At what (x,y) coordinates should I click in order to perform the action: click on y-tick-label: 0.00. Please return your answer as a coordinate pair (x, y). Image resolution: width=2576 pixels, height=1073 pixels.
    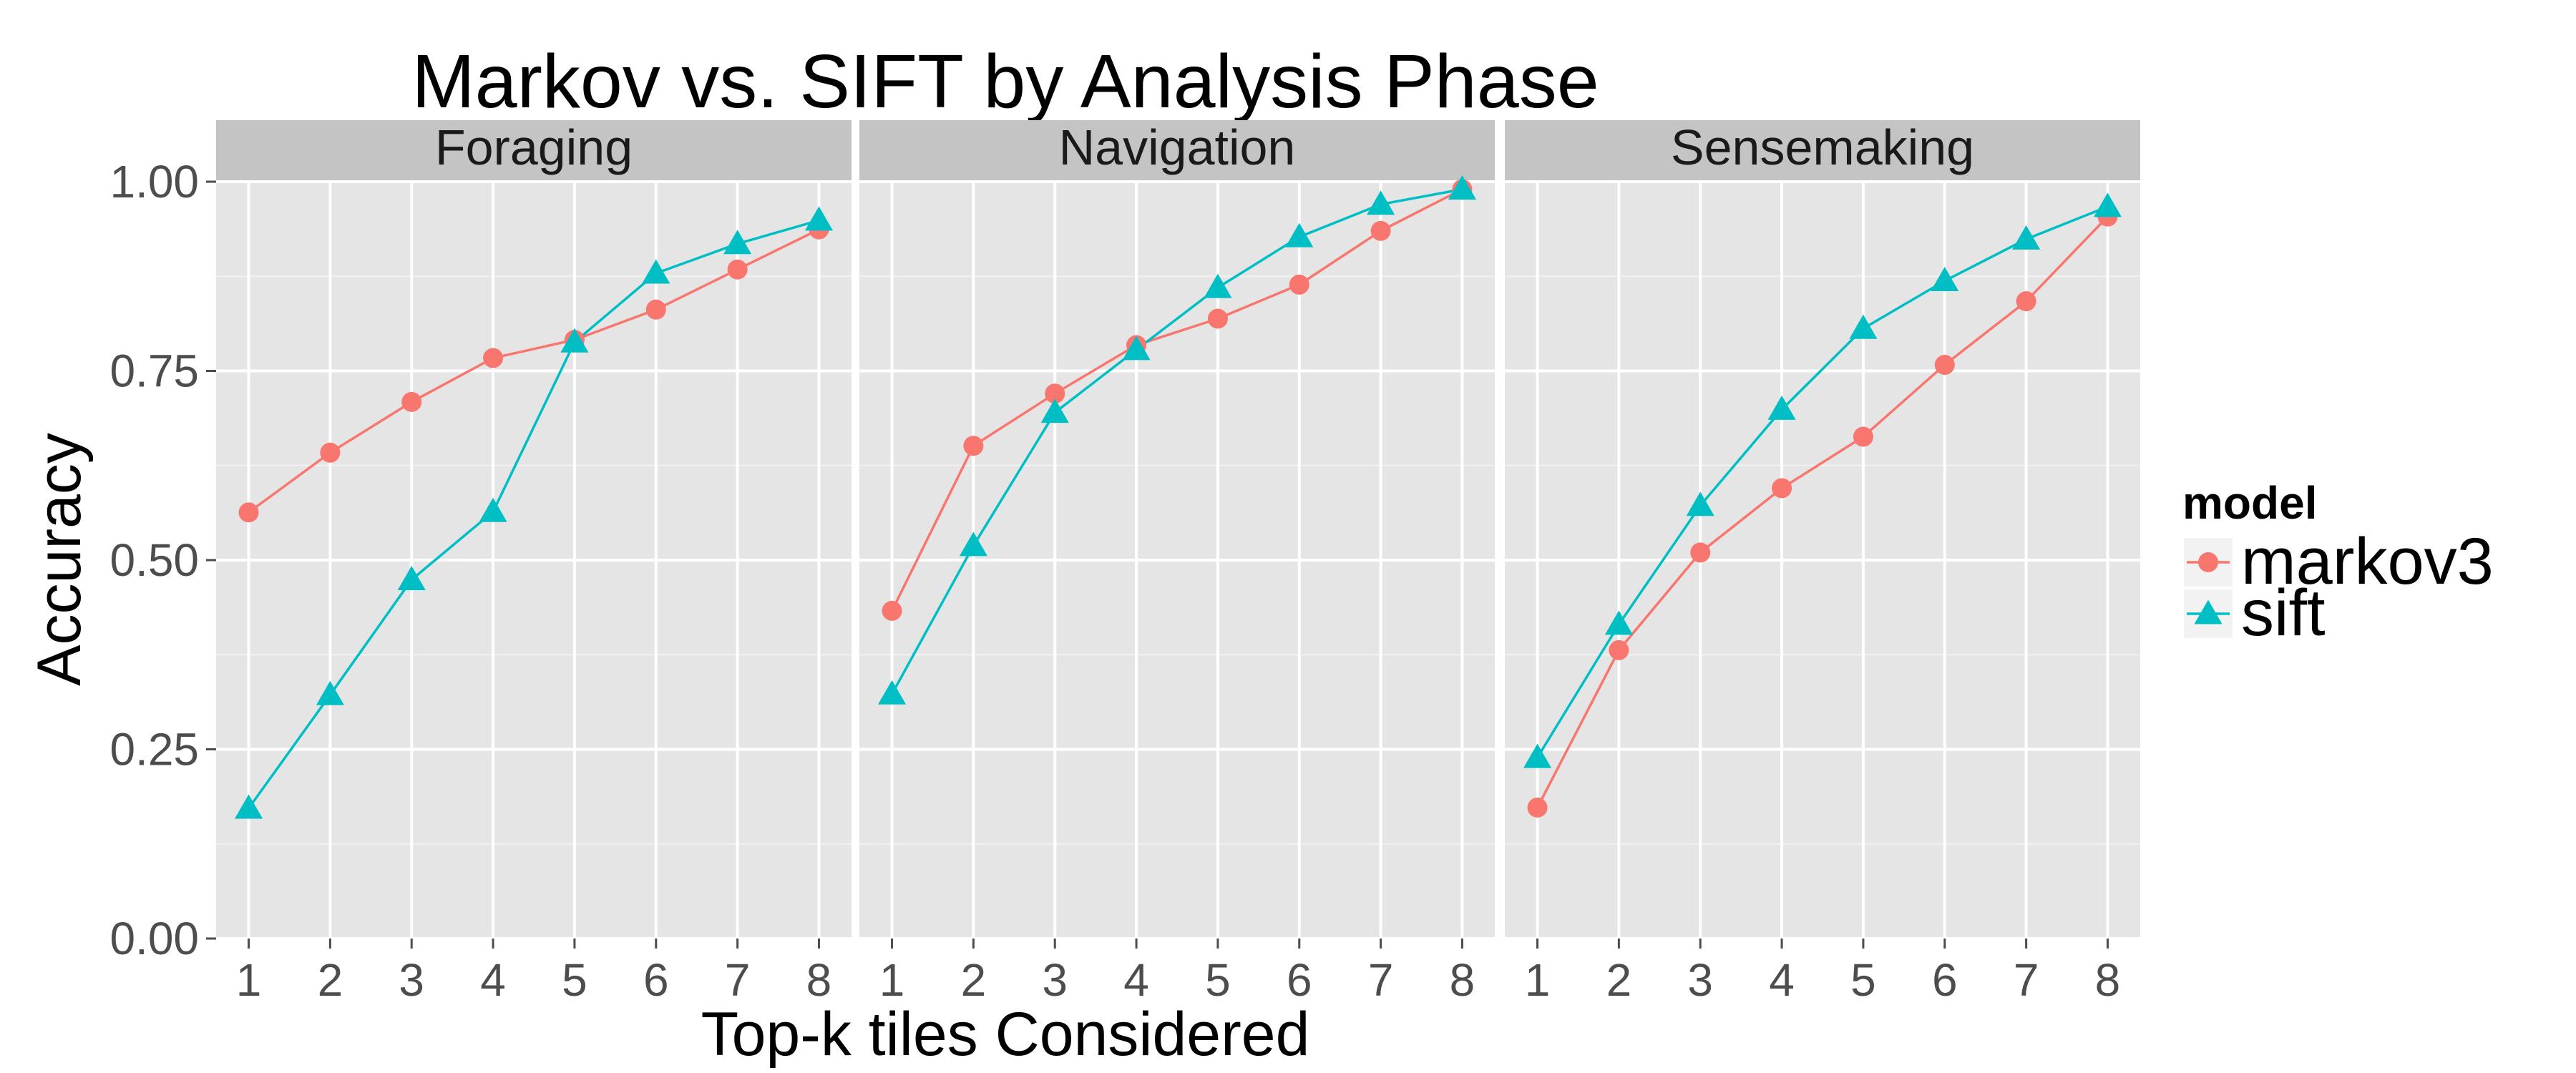
    Looking at the image, I should click on (154, 938).